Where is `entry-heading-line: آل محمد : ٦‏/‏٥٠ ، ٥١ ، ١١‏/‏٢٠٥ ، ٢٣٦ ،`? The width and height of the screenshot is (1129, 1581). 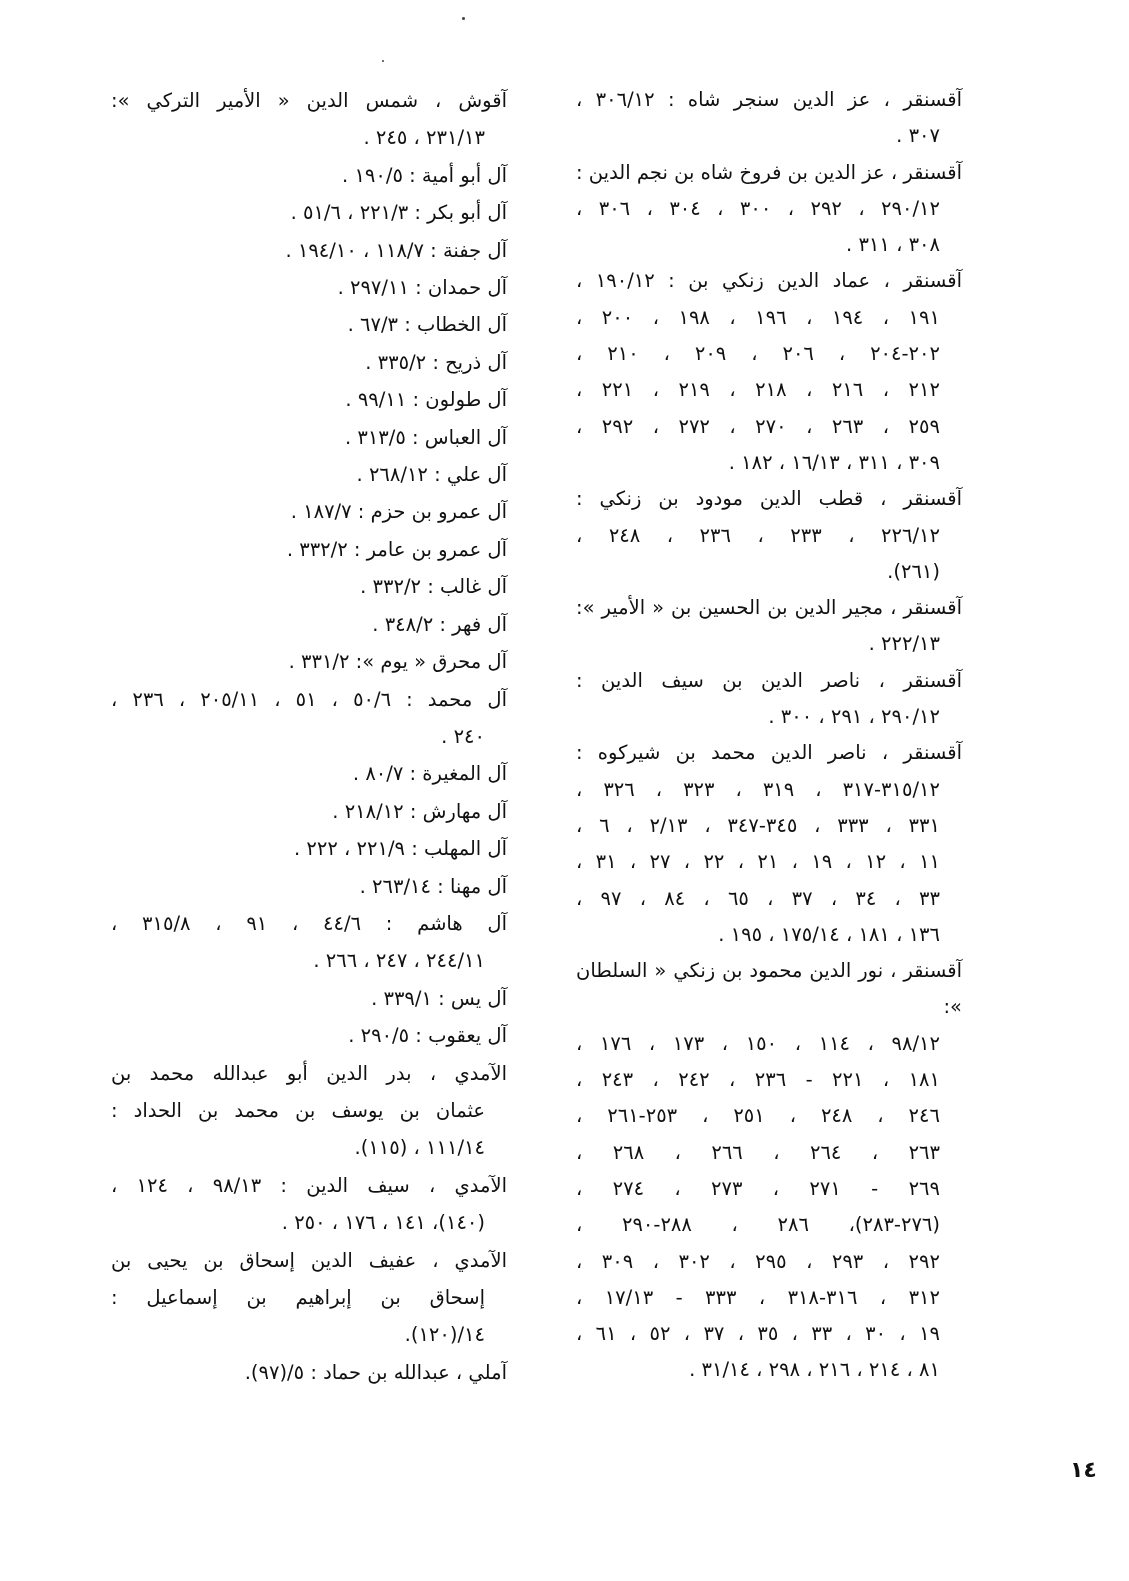
entry-heading-line: آل محمد : ٦‏/‏٥٠ ، ٥١ ، ١١‏/‏٢٠٥ ، ٢٣٦ ، is located at coordinates (309, 699).